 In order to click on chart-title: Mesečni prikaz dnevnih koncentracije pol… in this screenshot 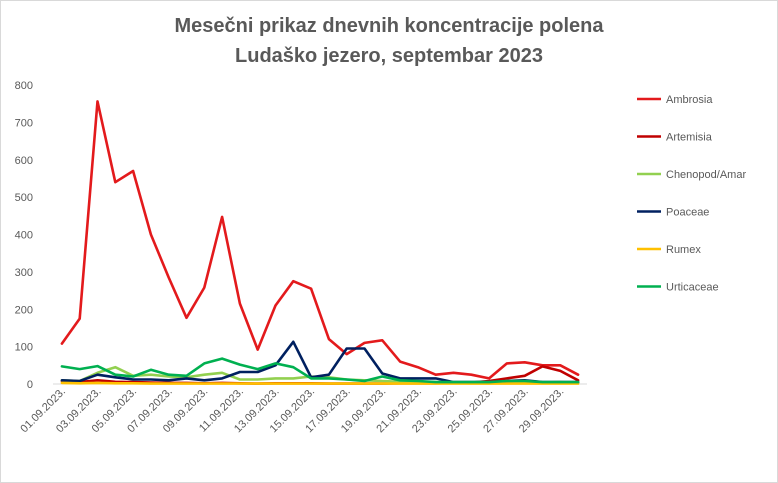, I will do `click(389, 26)`.